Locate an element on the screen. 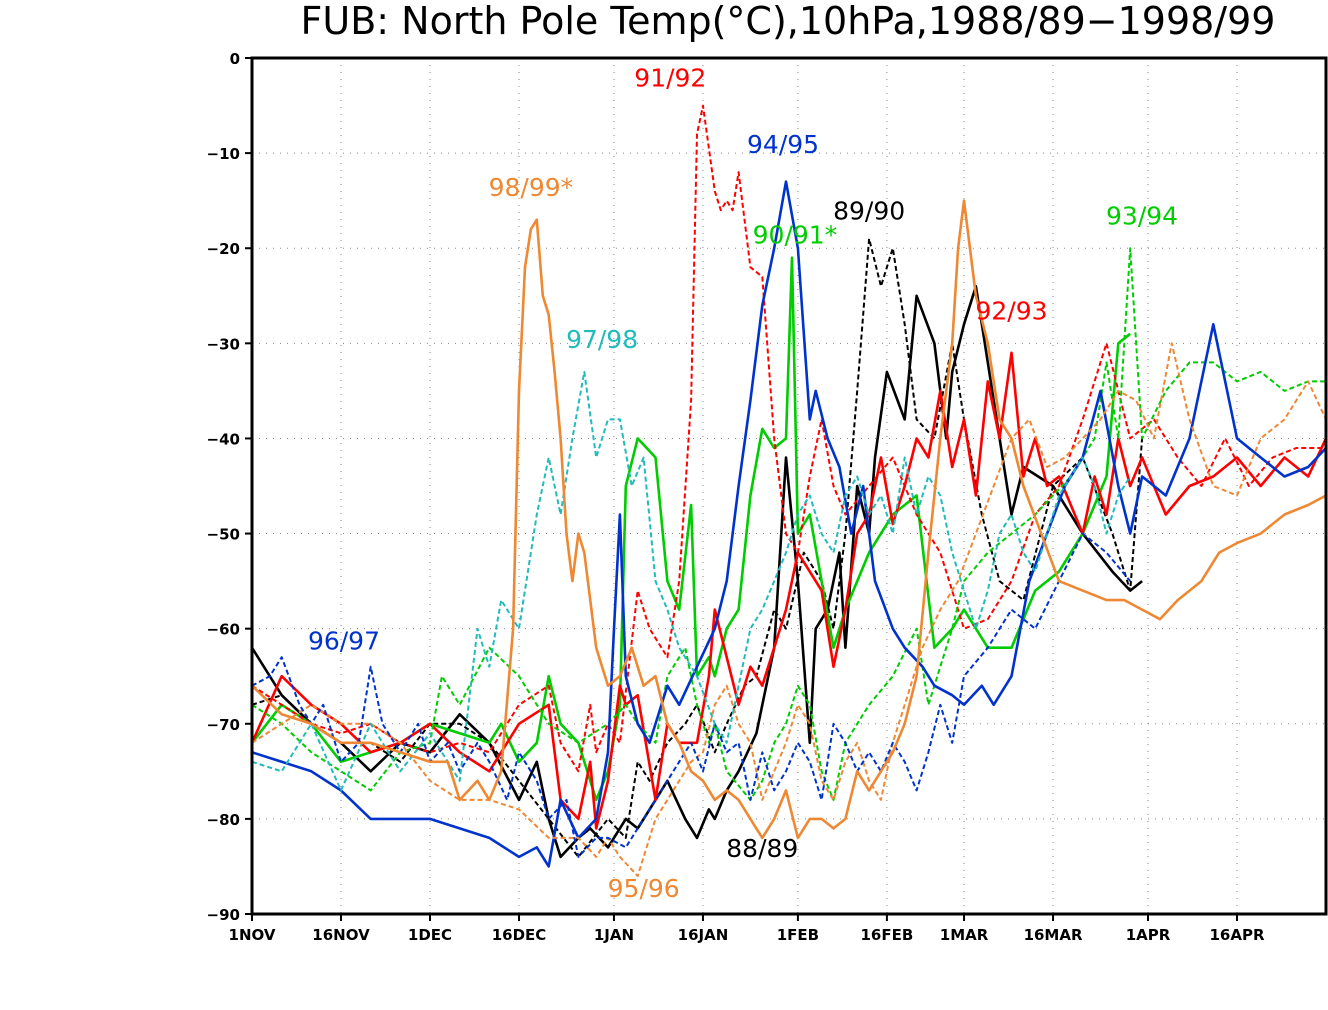 Image resolution: width=1328 pixels, height=1010 pixels. y-tick-label: −10 is located at coordinates (223, 154).